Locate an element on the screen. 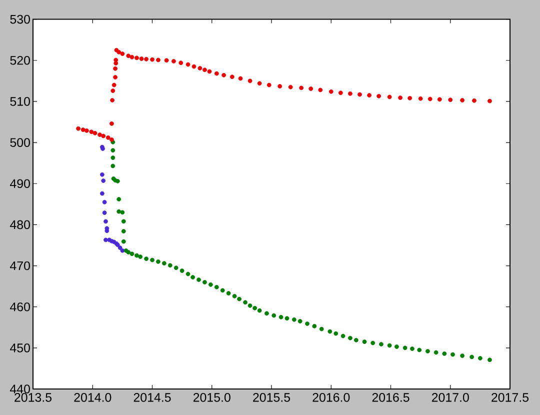  x-tick-label: 2015.0 is located at coordinates (211, 397).